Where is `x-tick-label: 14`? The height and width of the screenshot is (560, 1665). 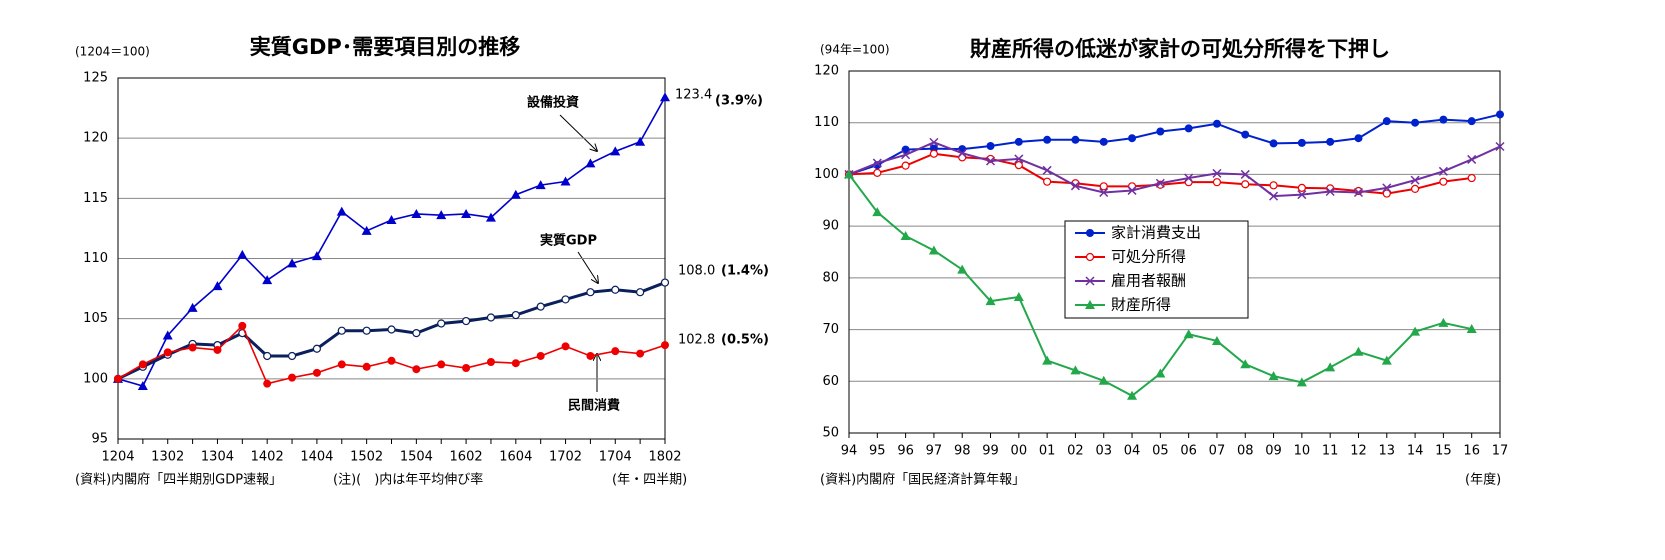 x-tick-label: 14 is located at coordinates (1415, 451).